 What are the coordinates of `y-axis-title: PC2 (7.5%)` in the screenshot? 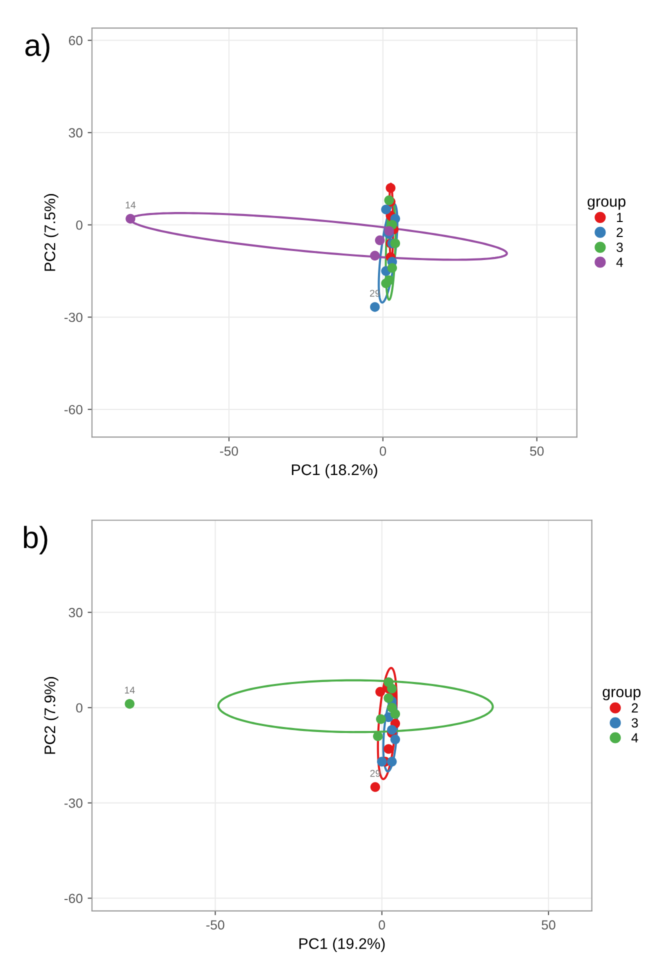 It's located at (51, 232).